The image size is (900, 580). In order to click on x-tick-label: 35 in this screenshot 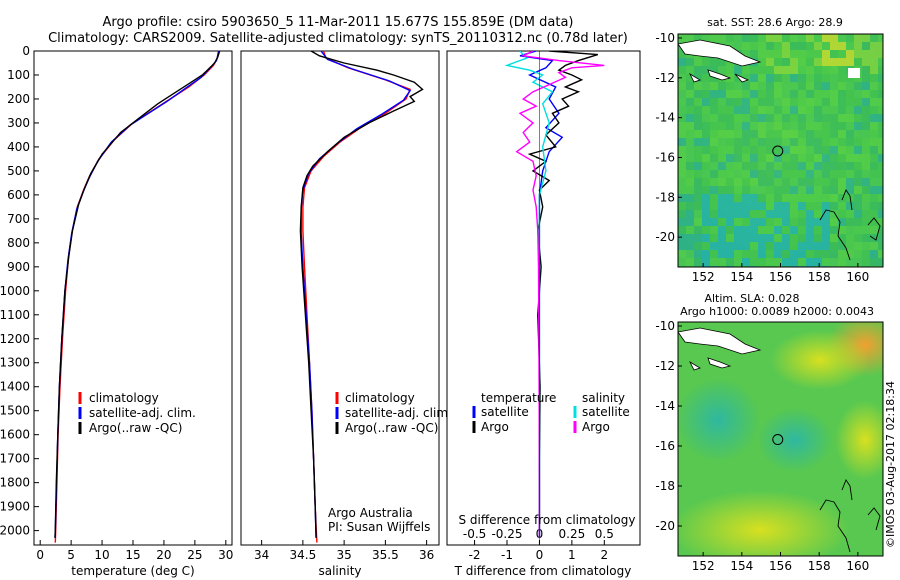, I will do `click(343, 555)`.